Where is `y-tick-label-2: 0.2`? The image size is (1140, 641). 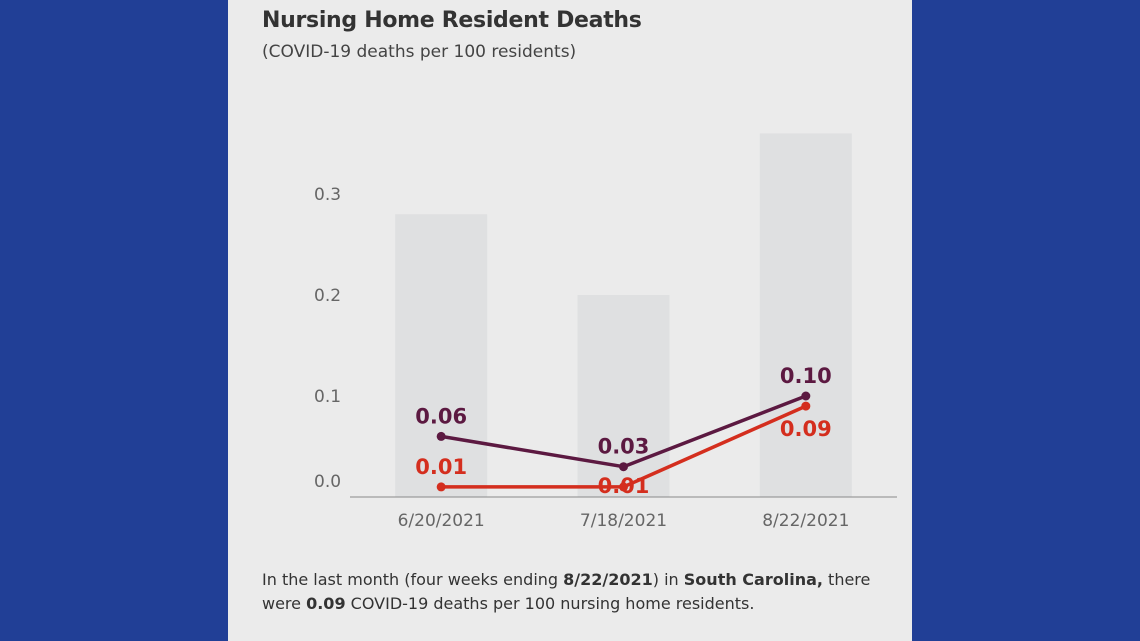 y-tick-label-2: 0.2 is located at coordinates (327, 296).